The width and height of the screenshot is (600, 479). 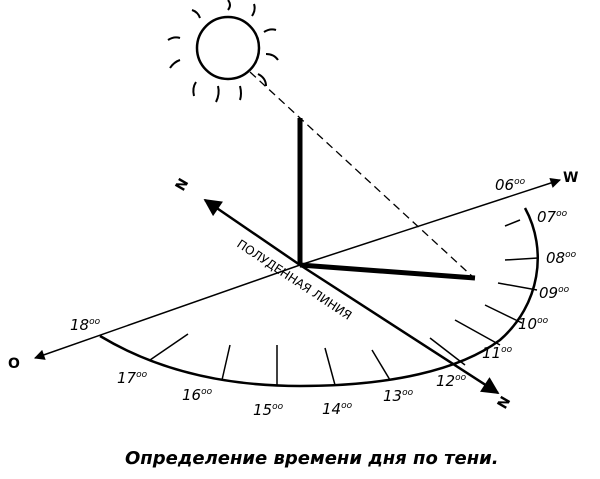 What do you see at coordinates (504, 185) in the screenshot?
I see `hour-06: 06` at bounding box center [504, 185].